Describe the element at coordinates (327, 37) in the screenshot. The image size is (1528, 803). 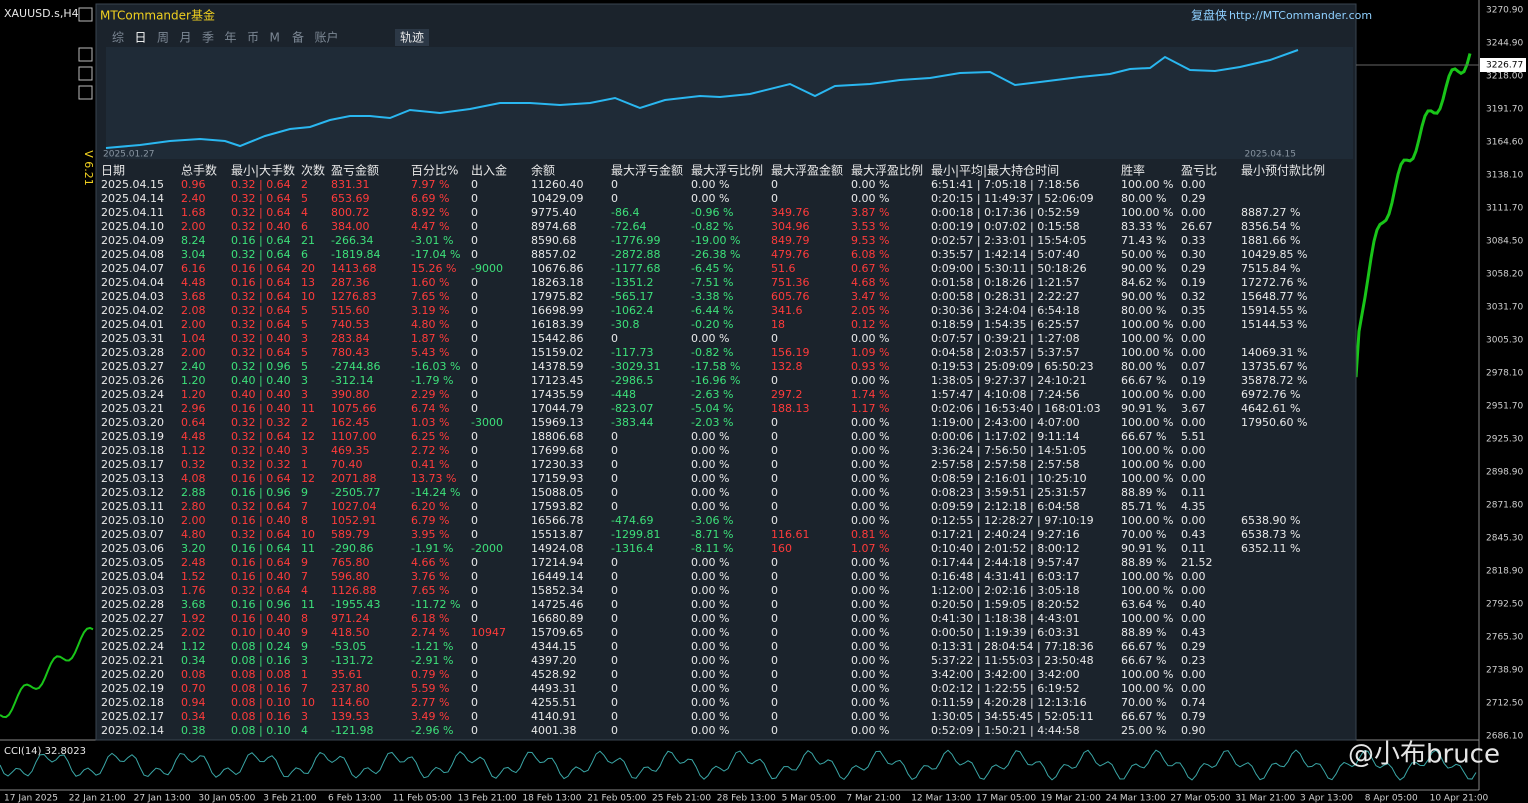
I see `tab: 账户` at that location.